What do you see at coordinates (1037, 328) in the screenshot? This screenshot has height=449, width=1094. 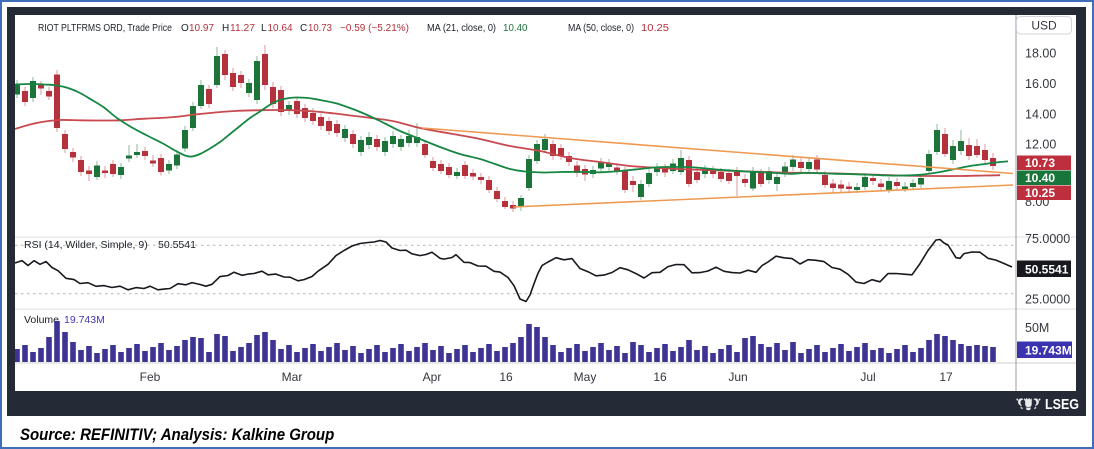 I see `svg-text: 50M` at bounding box center [1037, 328].